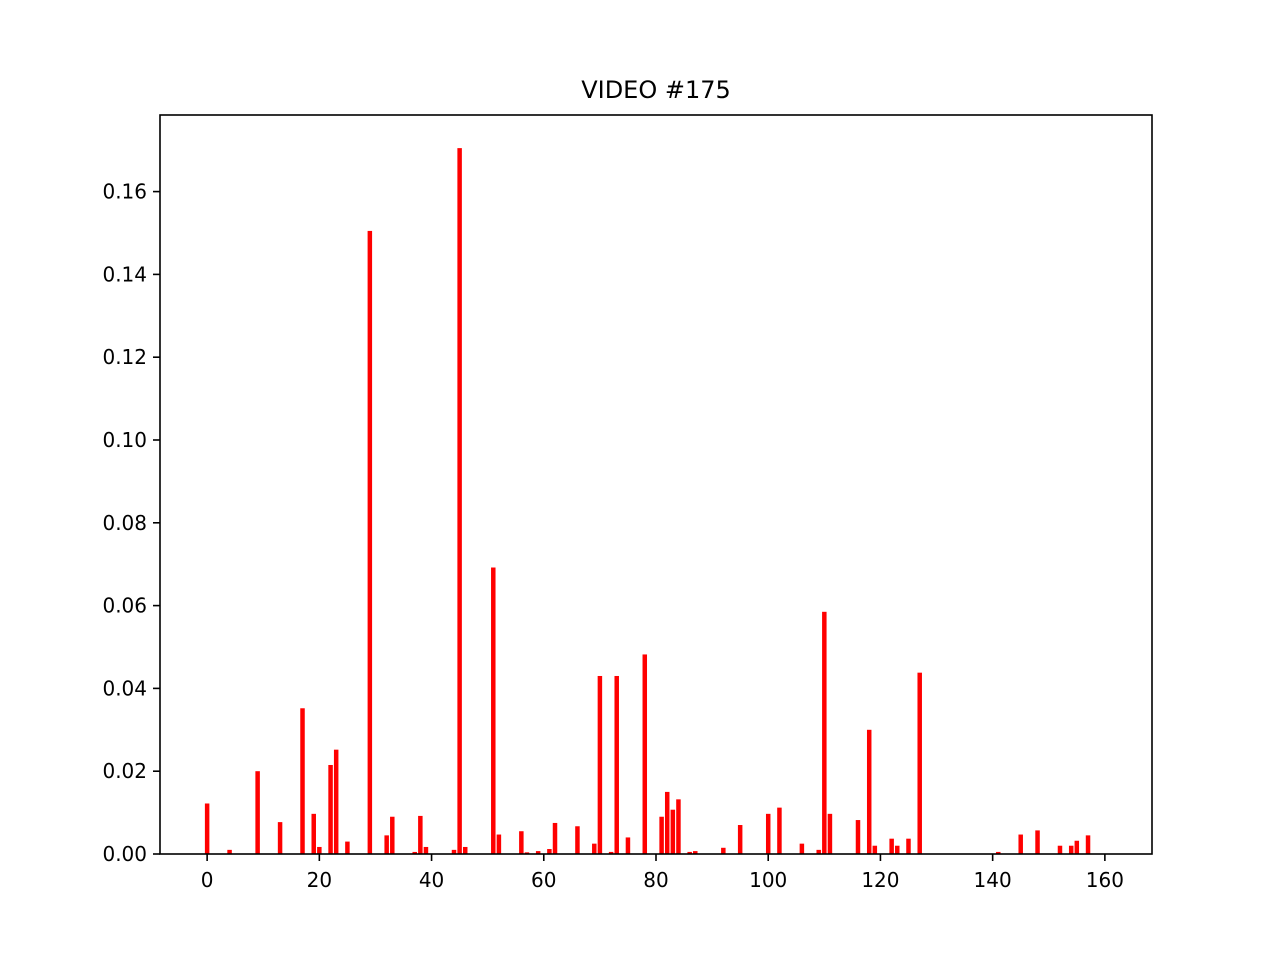 The height and width of the screenshot is (960, 1280). I want to click on y-tick-label: 0.04, so click(124, 688).